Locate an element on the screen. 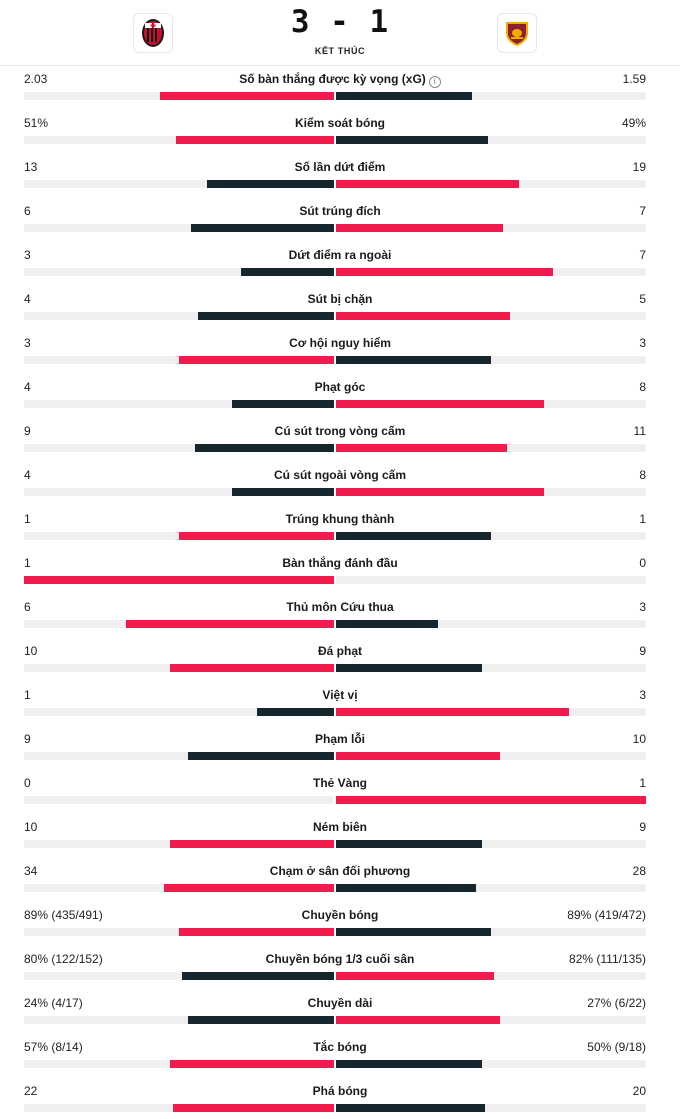 Image resolution: width=680 pixels, height=1119 pixels. stat-label-text: Chuyền dài is located at coordinates (340, 1003).